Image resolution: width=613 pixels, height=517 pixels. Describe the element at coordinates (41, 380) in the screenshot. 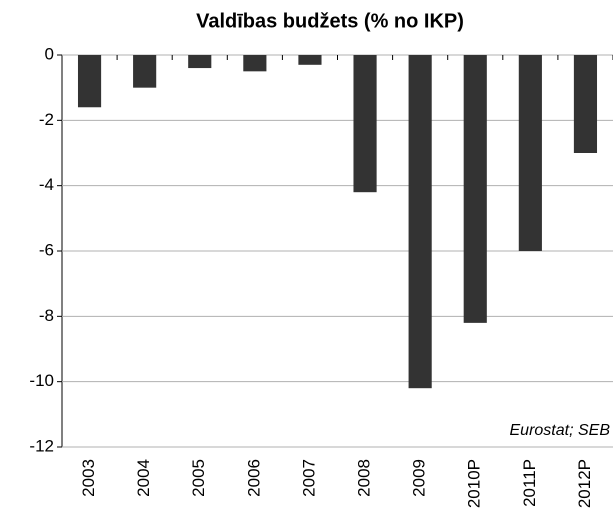

I see `y-tick-label: -10` at that location.